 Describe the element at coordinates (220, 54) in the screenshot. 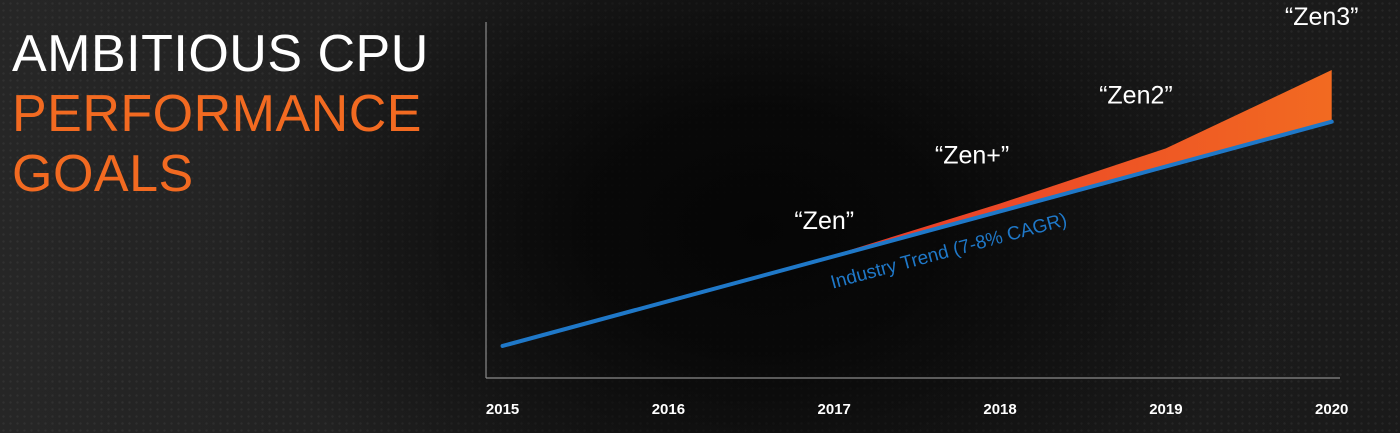

I see `title-line-1: AMBITIOUS CPU` at that location.